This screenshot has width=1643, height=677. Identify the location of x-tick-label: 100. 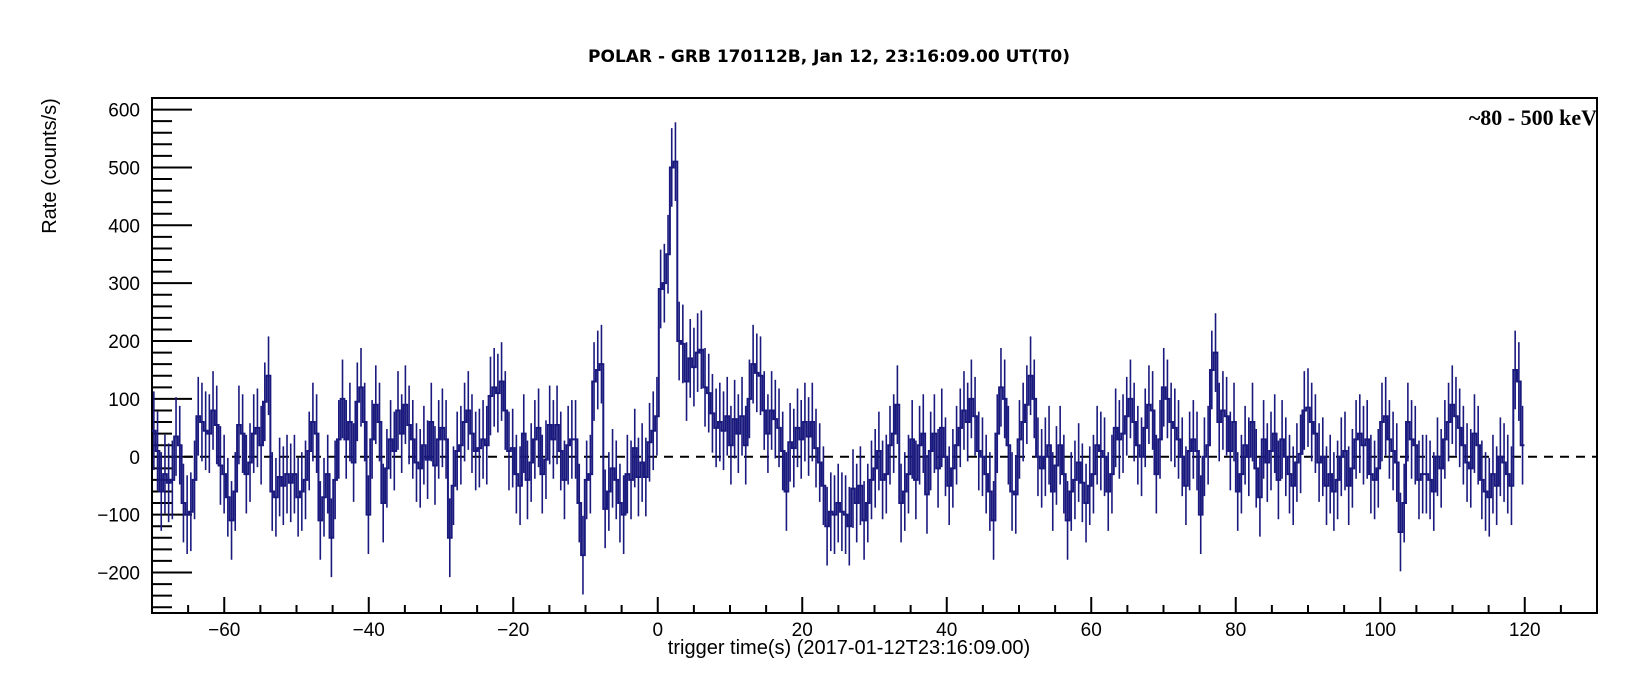
(1380, 630).